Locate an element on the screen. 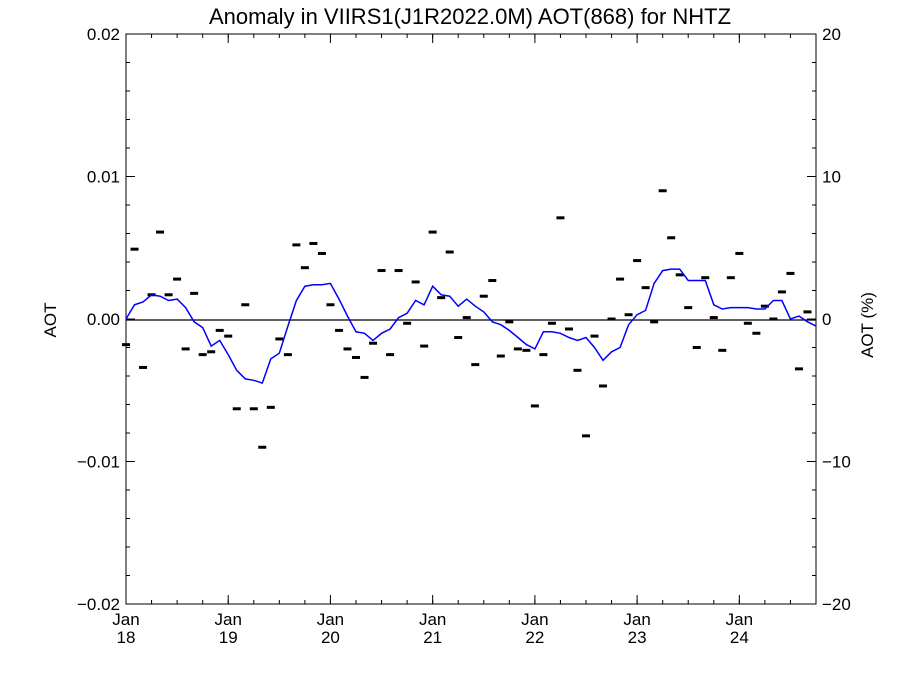 Image resolution: width=900 pixels, height=675 pixels. x-tick-label-year: 23 is located at coordinates (637, 637).